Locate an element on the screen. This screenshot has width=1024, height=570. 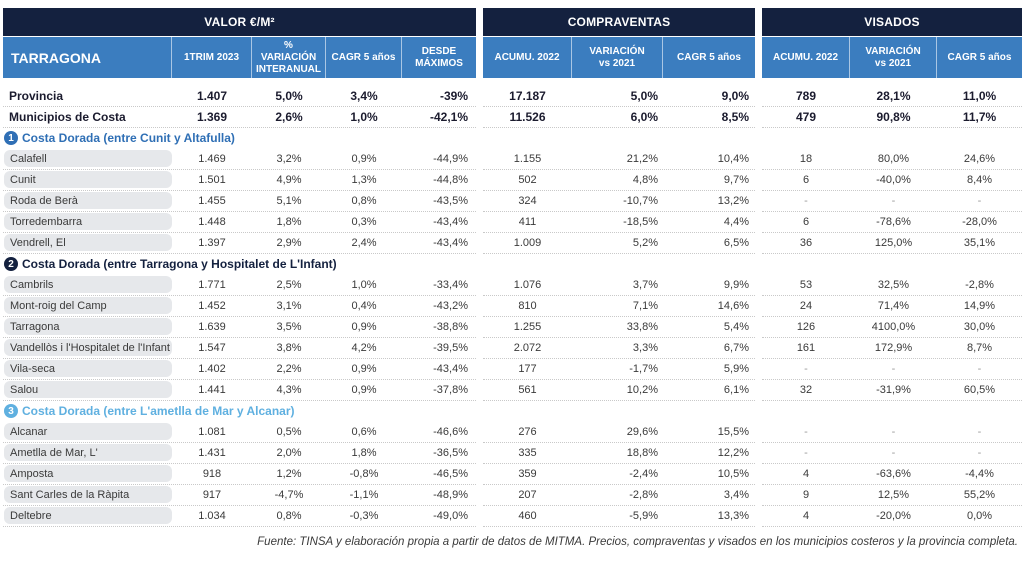
cell-vis-var: -40,0% is located at coordinates (893, 179).